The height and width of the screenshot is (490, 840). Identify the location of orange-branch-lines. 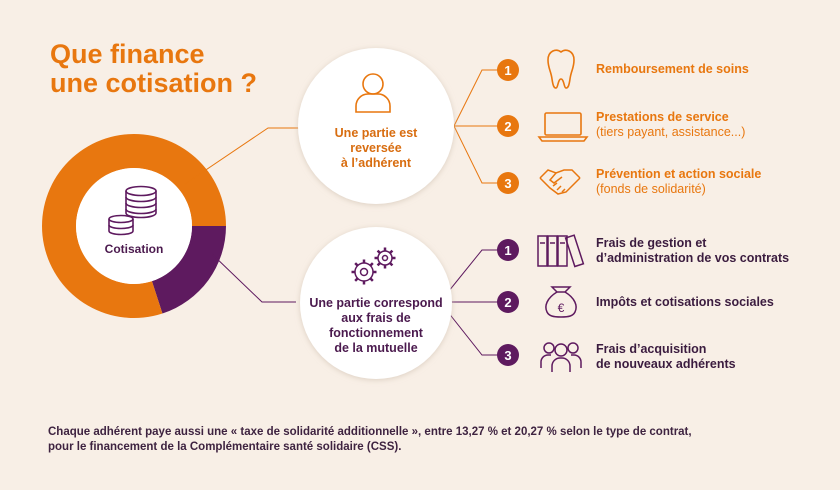
(475, 126).